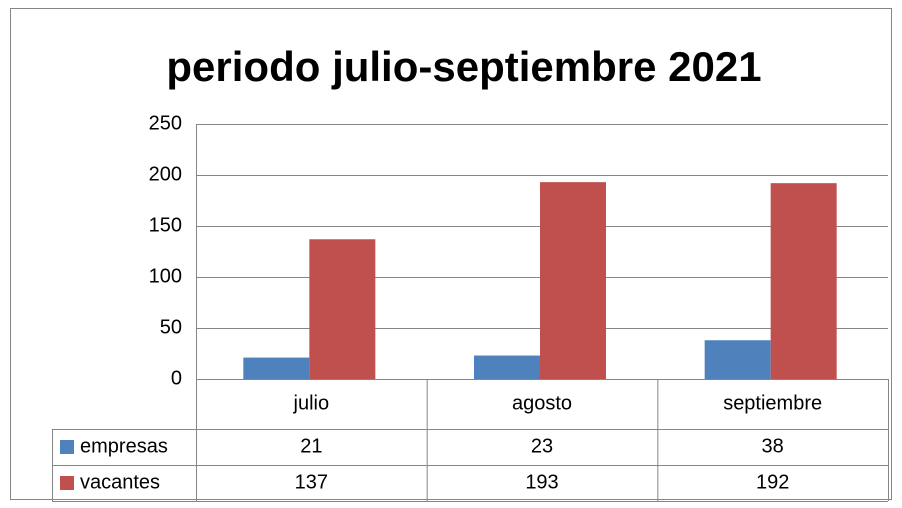 Image resolution: width=902 pixels, height=508 pixels. I want to click on y-tick-label: 150, so click(165, 225).